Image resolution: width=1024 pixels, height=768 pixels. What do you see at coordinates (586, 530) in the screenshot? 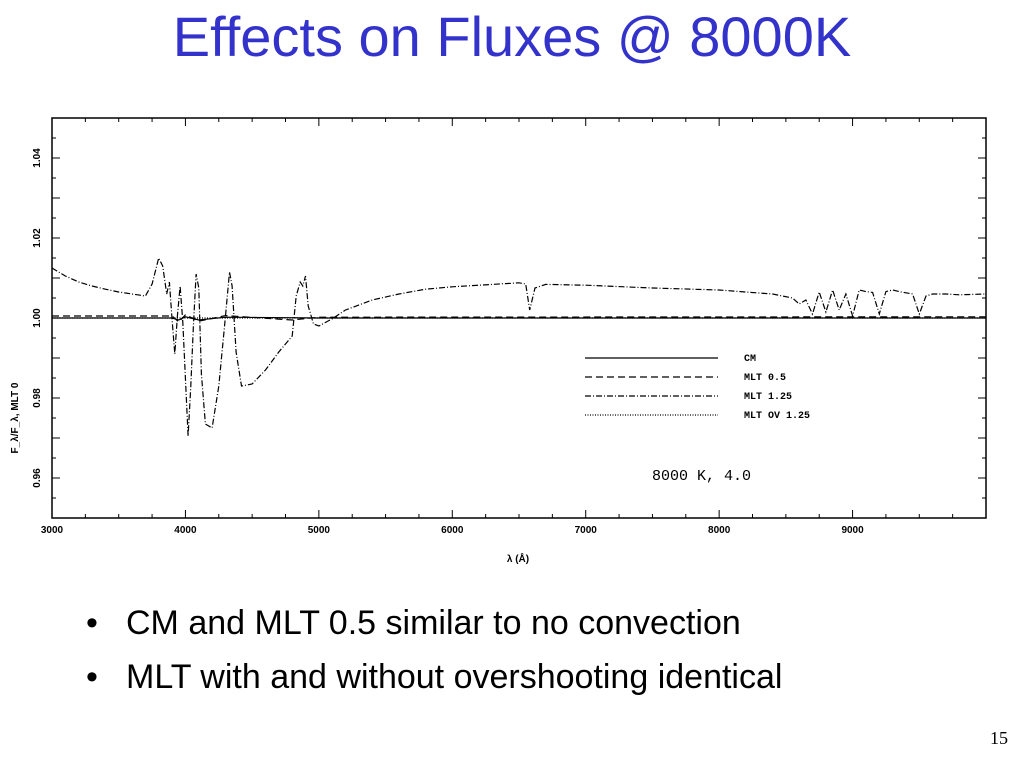
I see `x-tick-label: 7000` at bounding box center [586, 530].